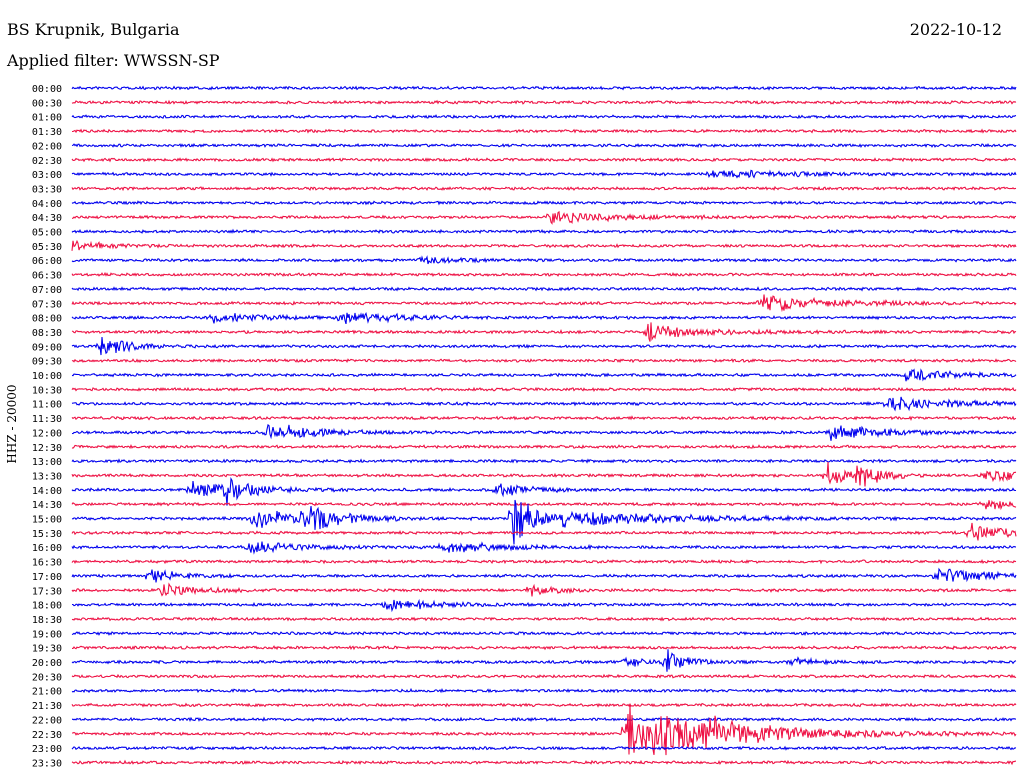  What do you see at coordinates (47, 233) in the screenshot?
I see `row-time-label: 05:00` at bounding box center [47, 233].